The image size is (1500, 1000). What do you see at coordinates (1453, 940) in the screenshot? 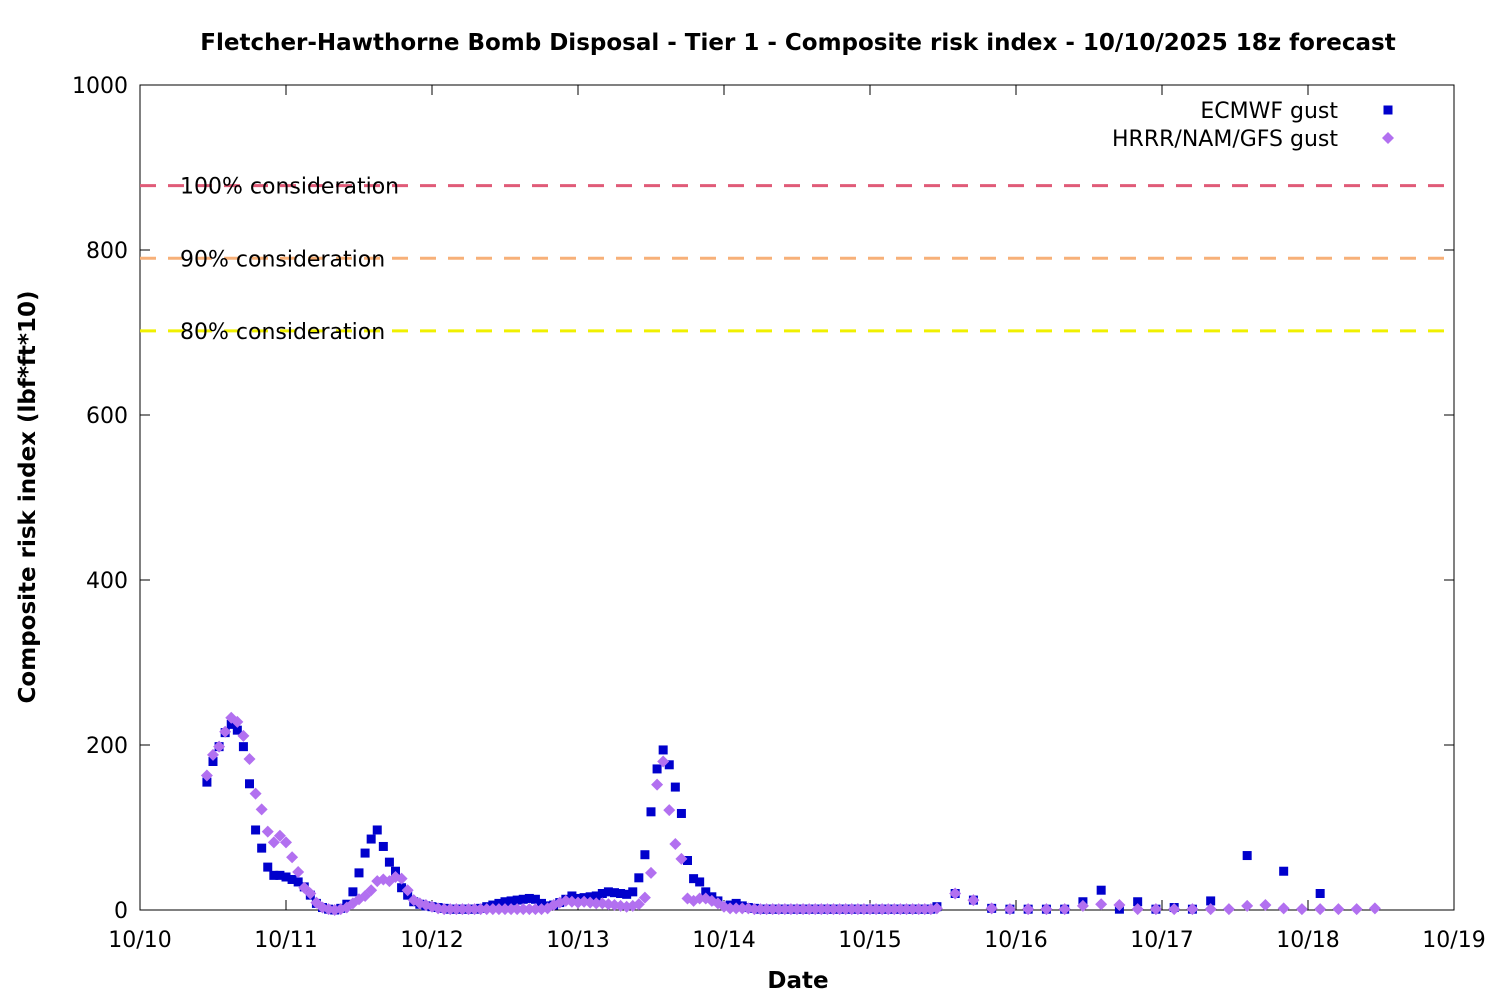
I see `x-tick-label: 10/19` at bounding box center [1453, 940].